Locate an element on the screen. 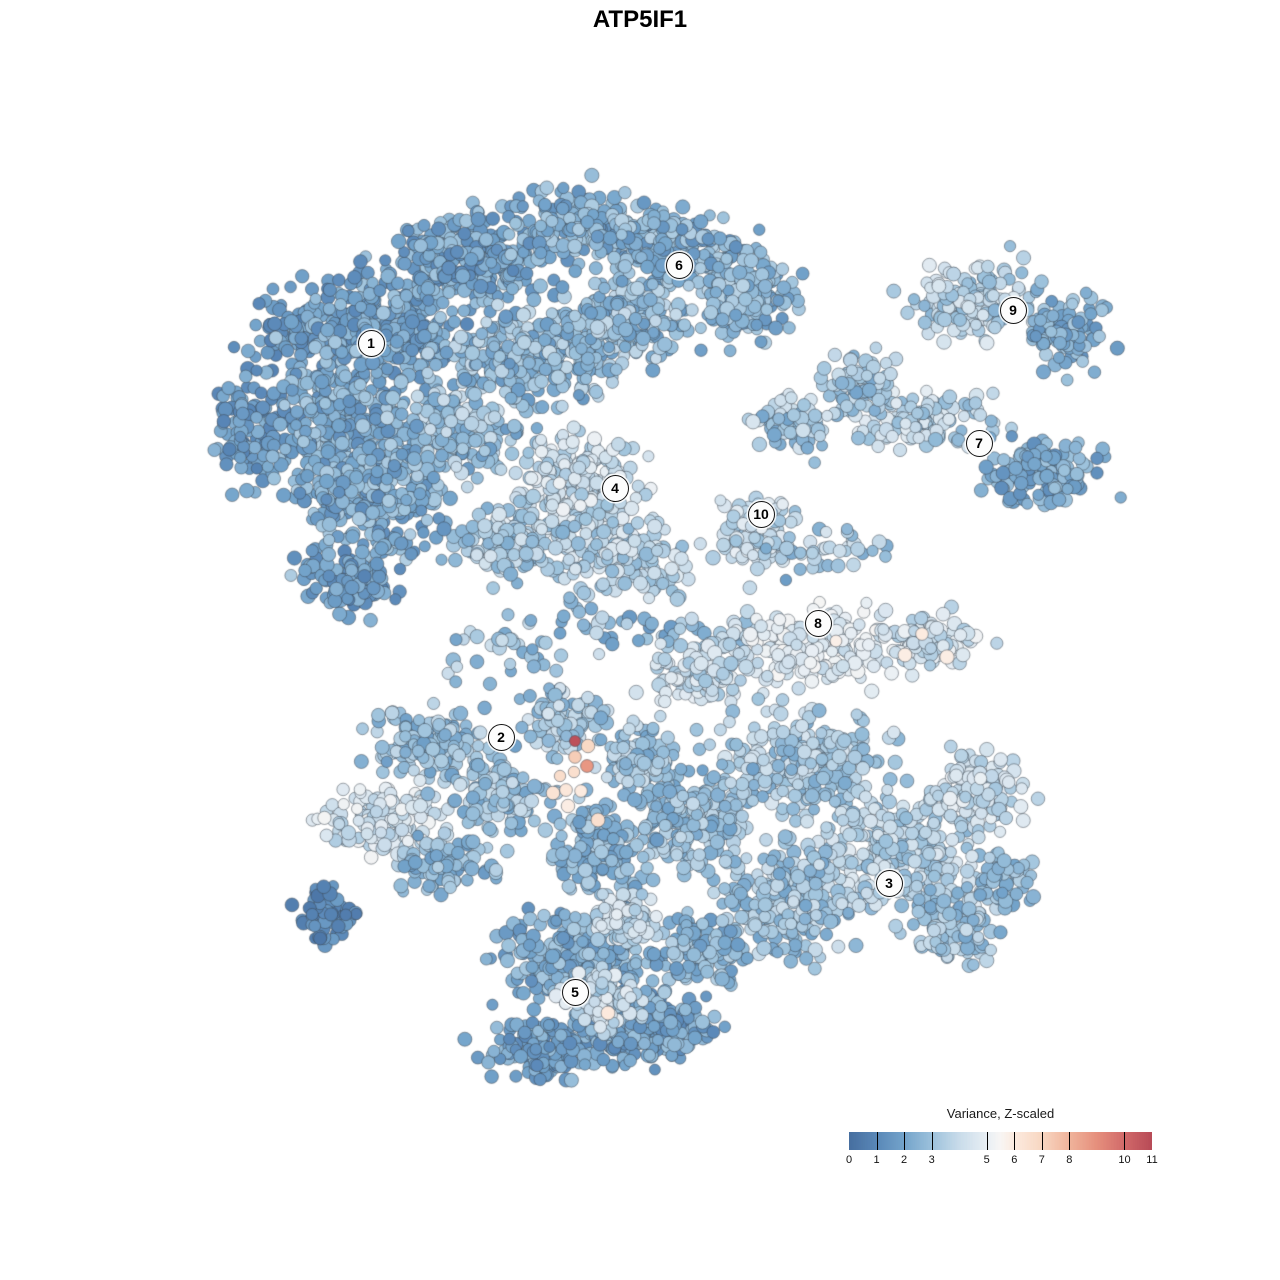 The width and height of the screenshot is (1280, 1280). colorbar-tick-label-8: 8 is located at coordinates (1069, 1160).